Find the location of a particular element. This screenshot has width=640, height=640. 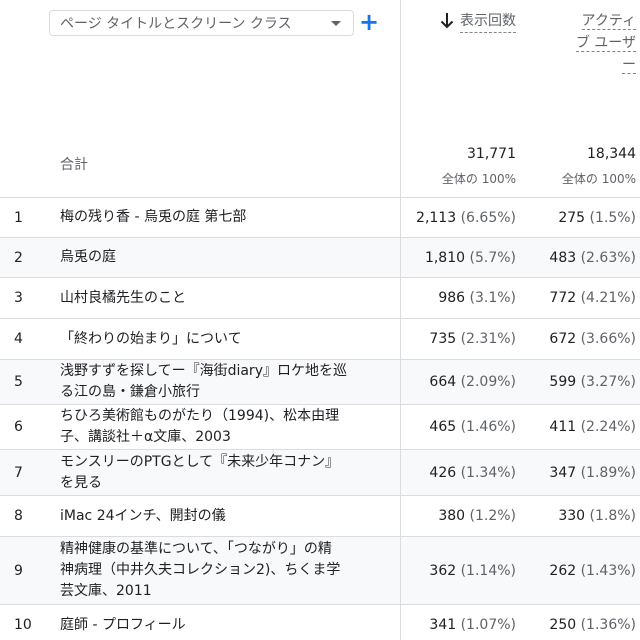

row-views: 426 (1.34%) is located at coordinates (472, 472).